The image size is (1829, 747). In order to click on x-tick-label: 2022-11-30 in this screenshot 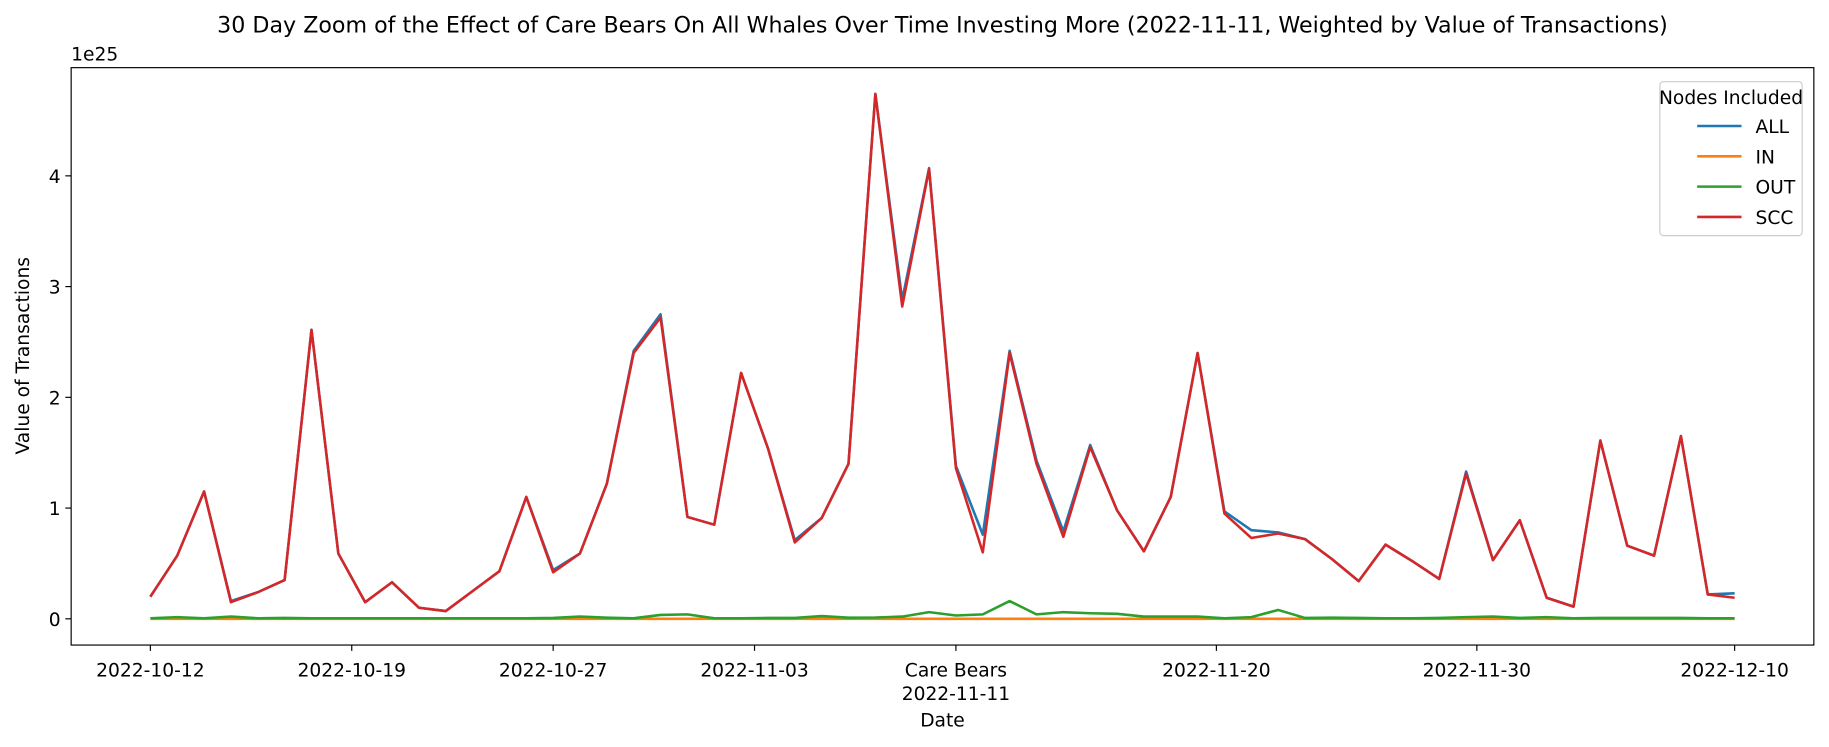, I will do `click(1477, 671)`.